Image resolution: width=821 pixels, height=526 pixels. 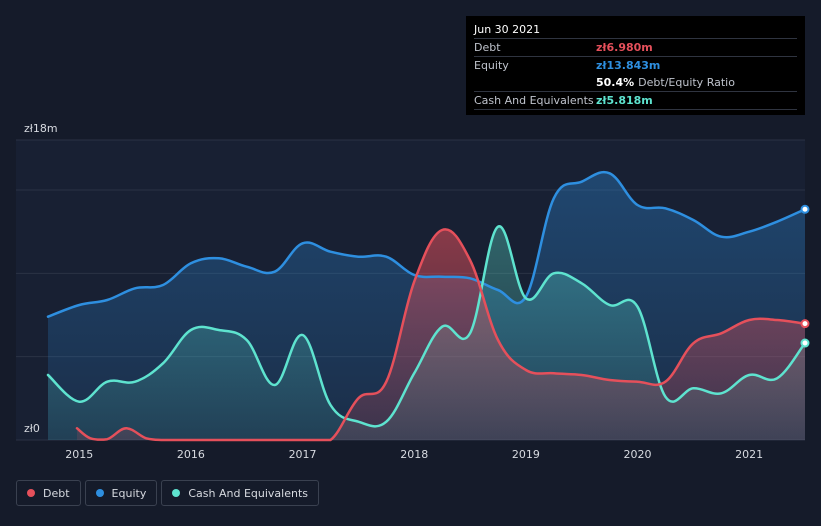 I want to click on tooltip-row-cash: Cash And Equivalents zł5.818m, so click(x=635, y=100).